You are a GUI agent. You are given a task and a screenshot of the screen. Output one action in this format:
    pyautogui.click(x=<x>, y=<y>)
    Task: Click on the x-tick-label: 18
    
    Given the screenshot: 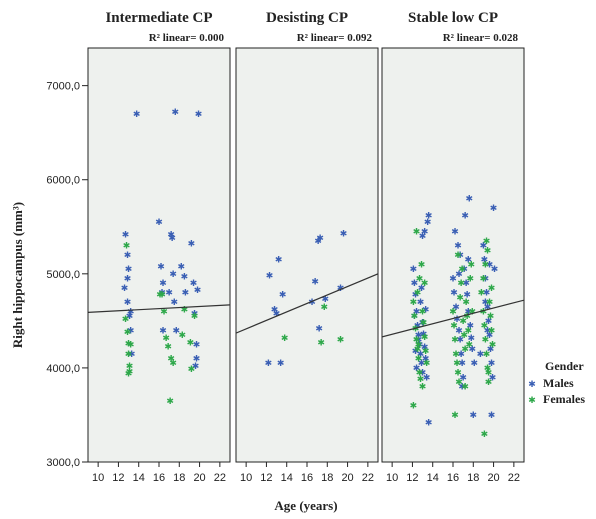 What is the action you would take?
    pyautogui.click(x=179, y=478)
    